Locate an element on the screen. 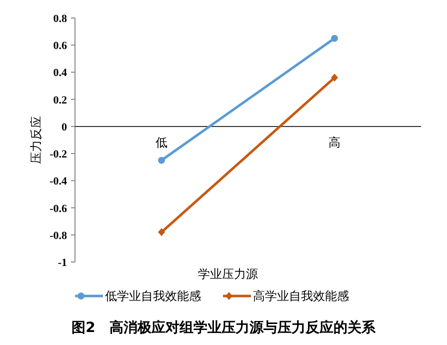  x-axis-title: 学业压力源 is located at coordinates (228, 274).